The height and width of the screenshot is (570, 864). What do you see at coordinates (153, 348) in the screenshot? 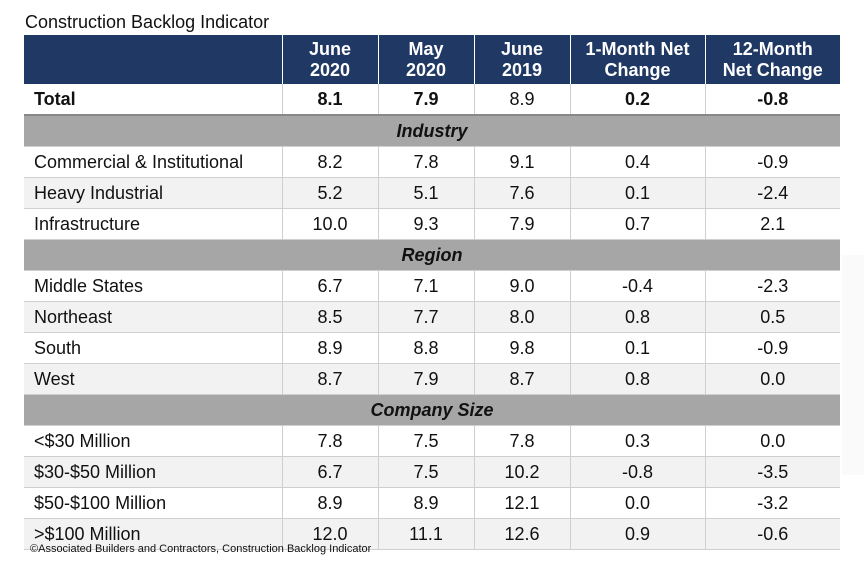
I see `row-label: South` at bounding box center [153, 348].